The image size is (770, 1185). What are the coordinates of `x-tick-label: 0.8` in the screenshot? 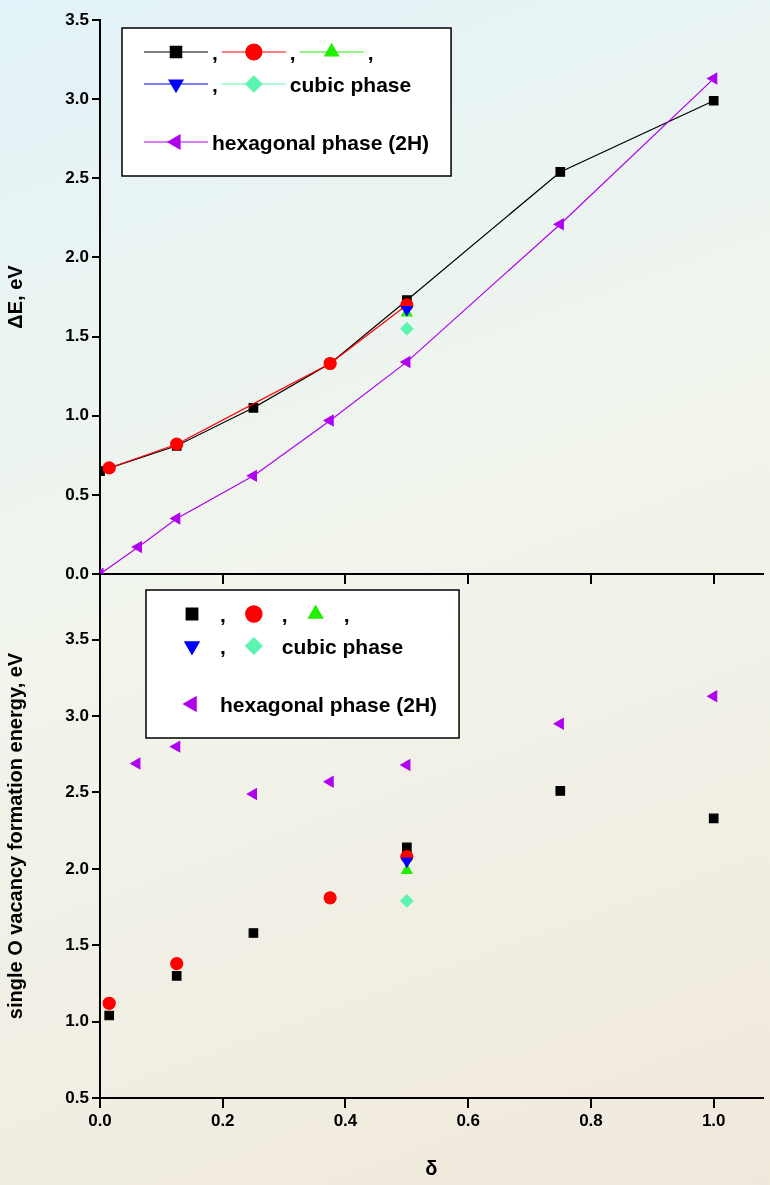 It's located at (591, 1120).